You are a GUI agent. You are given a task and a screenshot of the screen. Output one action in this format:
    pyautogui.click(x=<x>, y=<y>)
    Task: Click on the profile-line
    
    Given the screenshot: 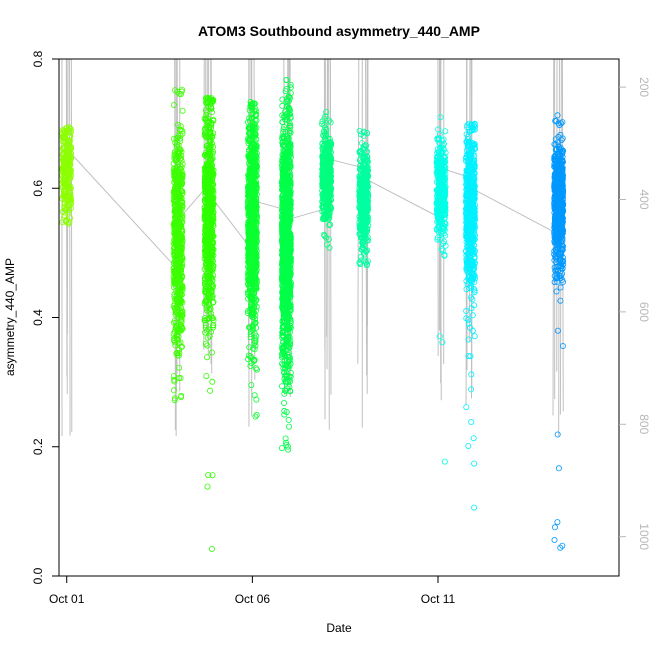 What is the action you would take?
    pyautogui.click(x=66, y=226)
    